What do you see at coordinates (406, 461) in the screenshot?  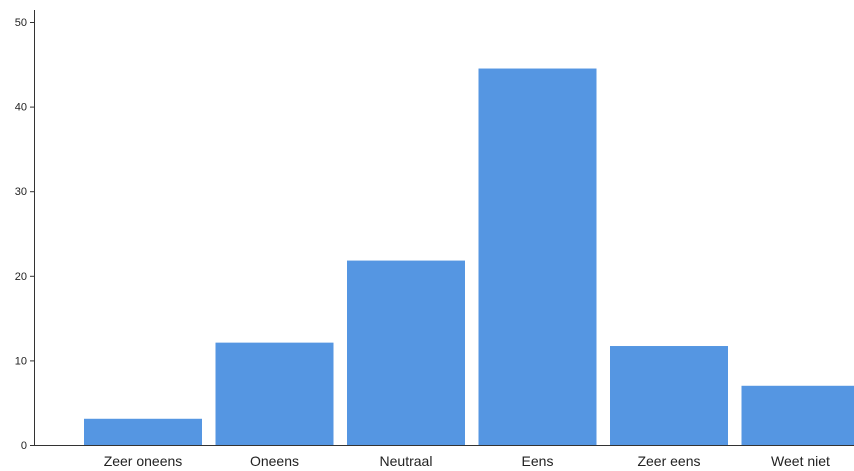 I see `x-category-label: Neutraal` at bounding box center [406, 461].